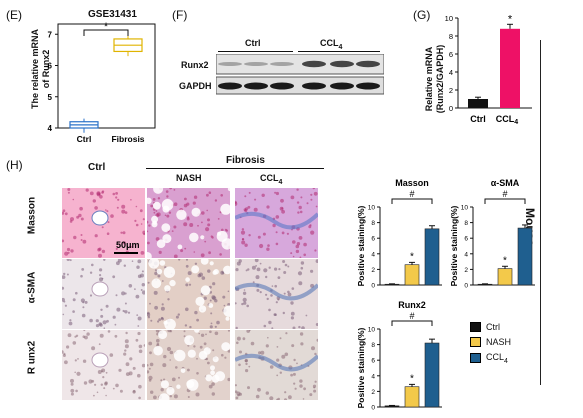 The height and width of the screenshot is (418, 583). What do you see at coordinates (256, 86) in the screenshot?
I see `blot-gapdh-band` at bounding box center [256, 86].